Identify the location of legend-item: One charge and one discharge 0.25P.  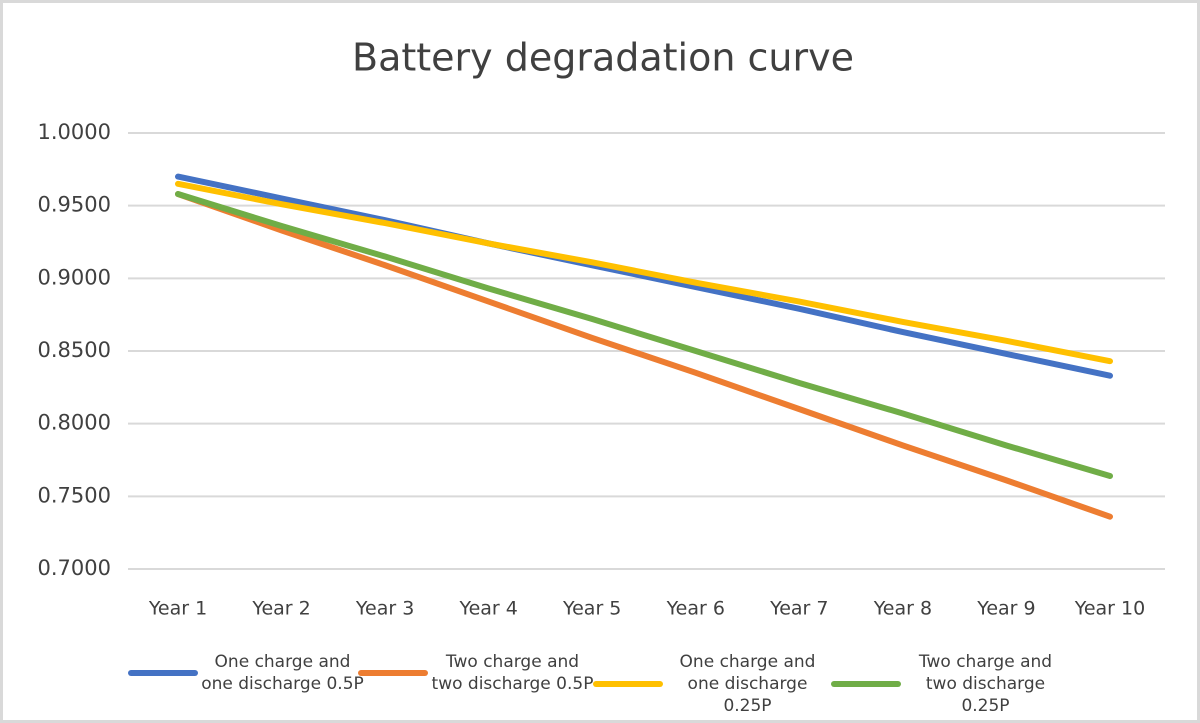
(711, 684).